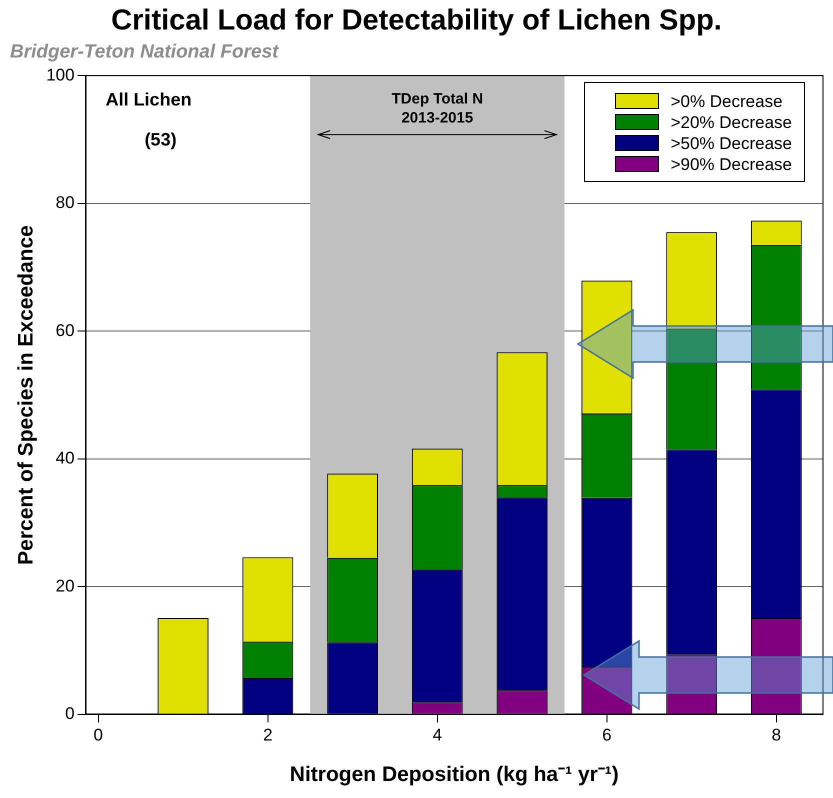  What do you see at coordinates (65, 330) in the screenshot?
I see `y-tick-label: 60` at bounding box center [65, 330].